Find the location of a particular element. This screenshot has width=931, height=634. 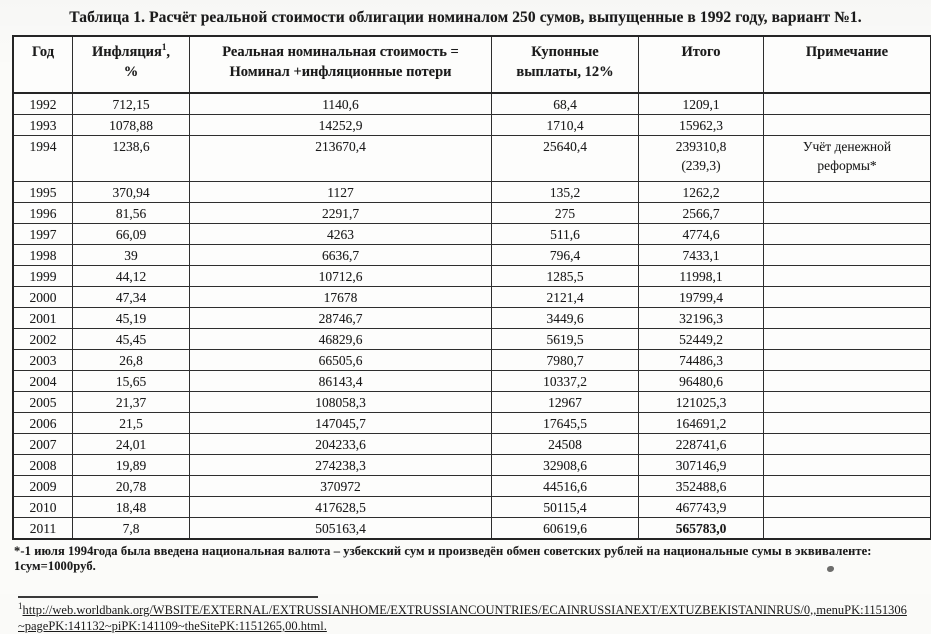

year-cell: 2009 is located at coordinates (43, 486).